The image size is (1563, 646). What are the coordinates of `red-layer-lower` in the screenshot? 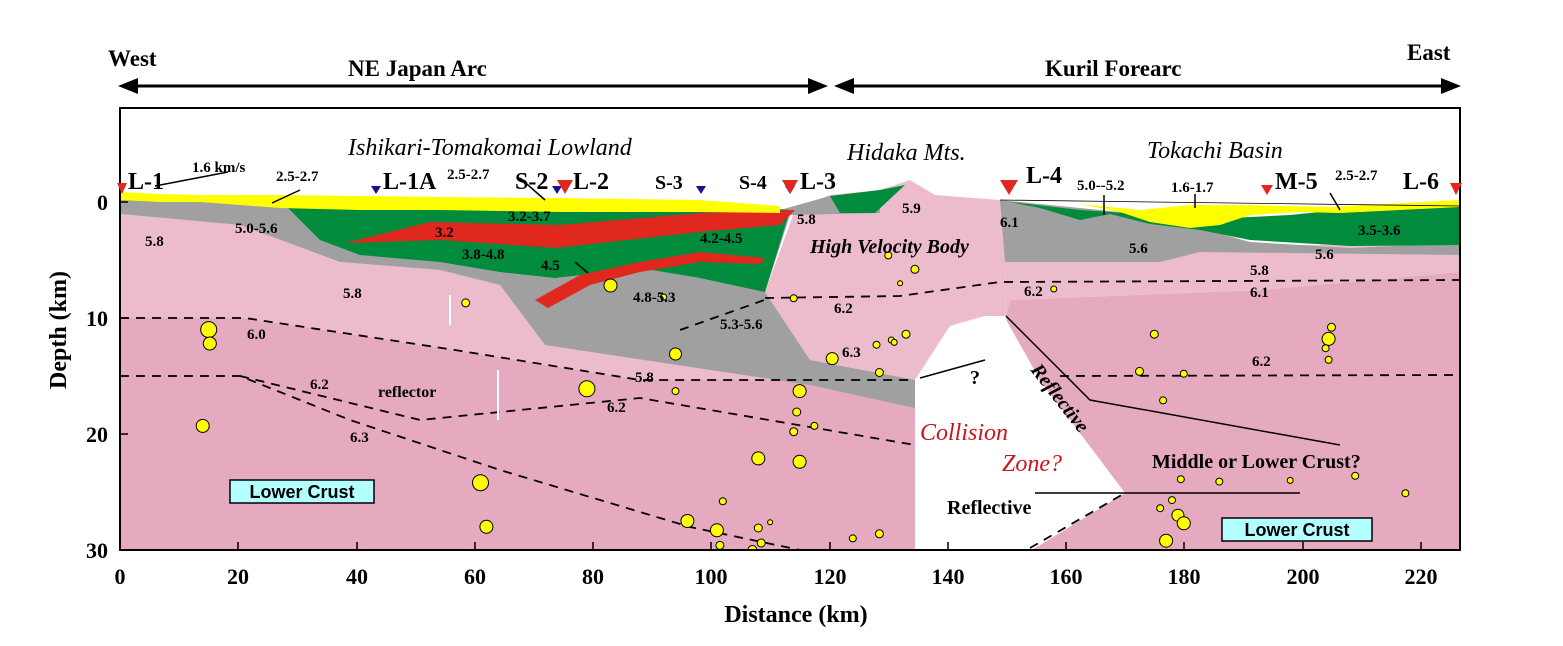 It's located at (650, 280).